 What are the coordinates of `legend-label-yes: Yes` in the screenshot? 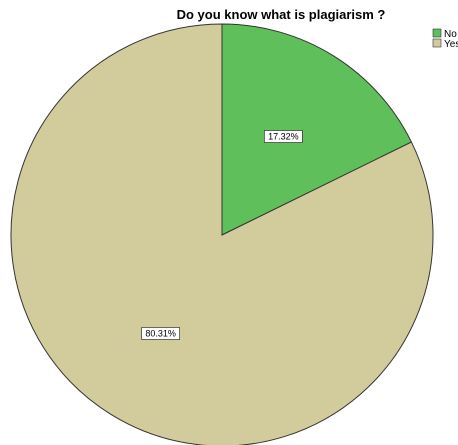 It's located at (451, 44).